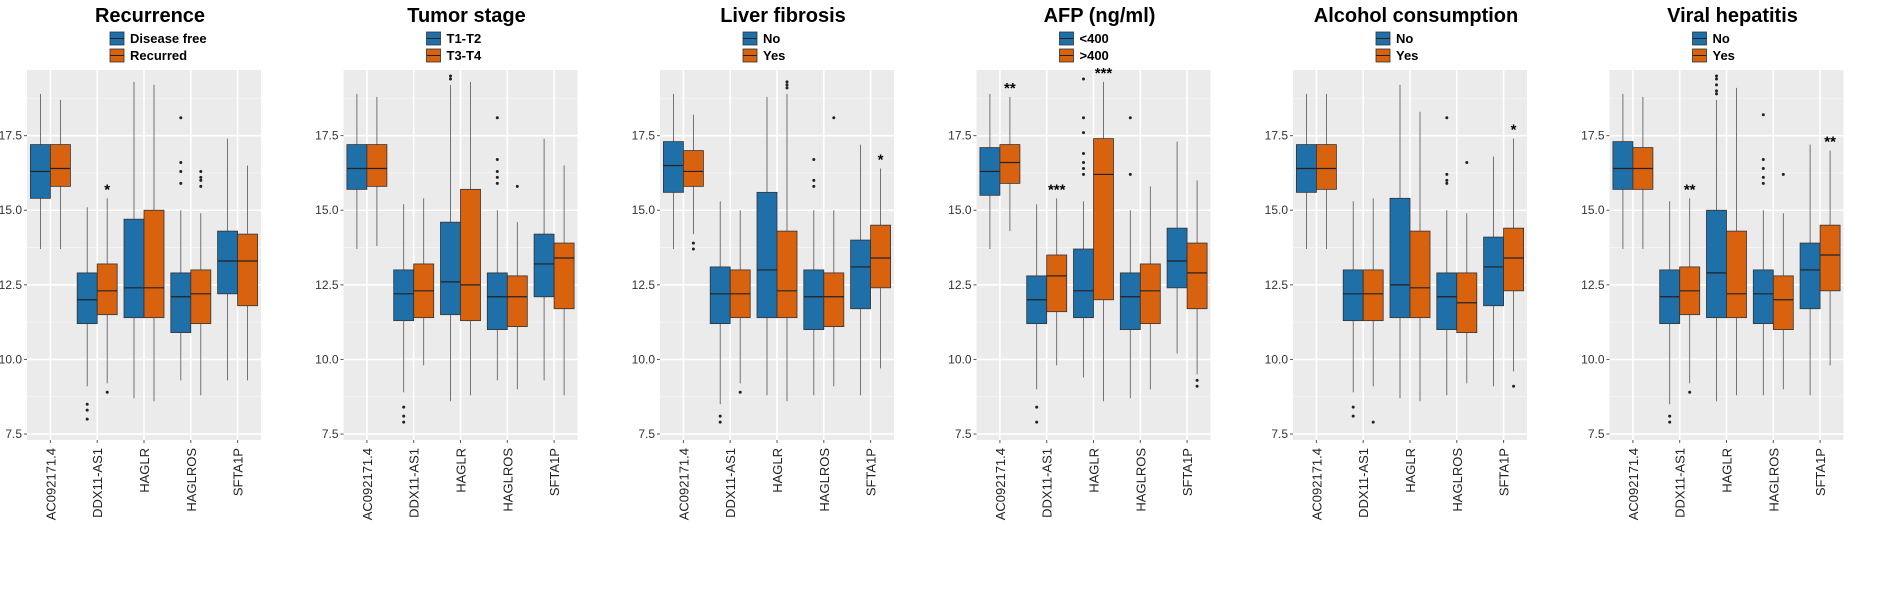 The height and width of the screenshot is (611, 1900). What do you see at coordinates (783, 16) in the screenshot?
I see `panel-title: Liver fibrosis` at bounding box center [783, 16].